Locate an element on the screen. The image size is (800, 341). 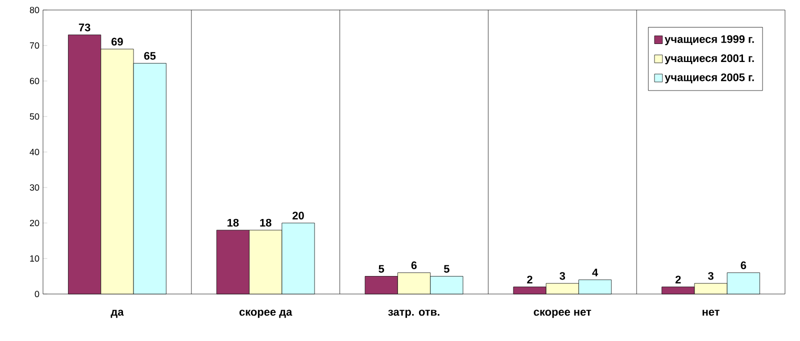
x-tick-label: нет is located at coordinates (711, 313).